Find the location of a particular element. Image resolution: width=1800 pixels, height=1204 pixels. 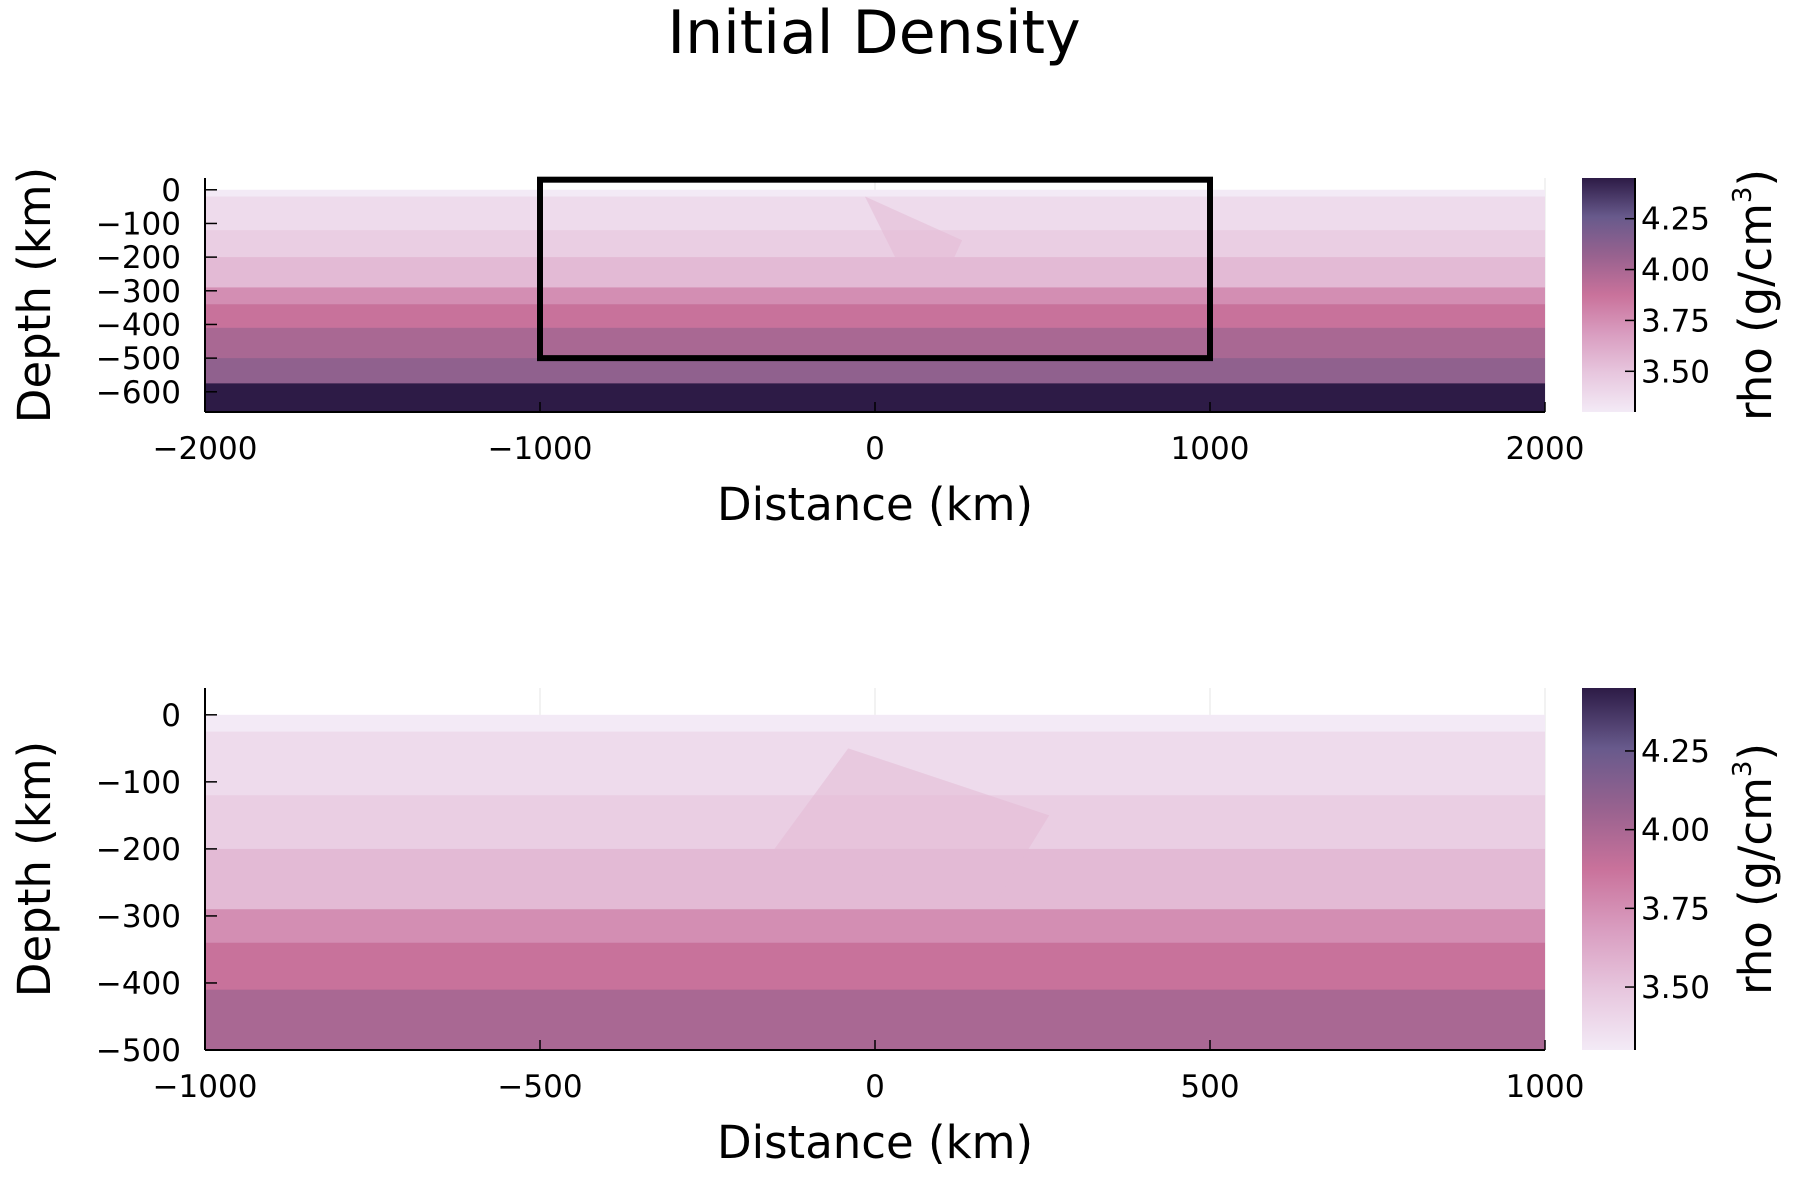

chart-title: Initial Density is located at coordinates (873, 34).